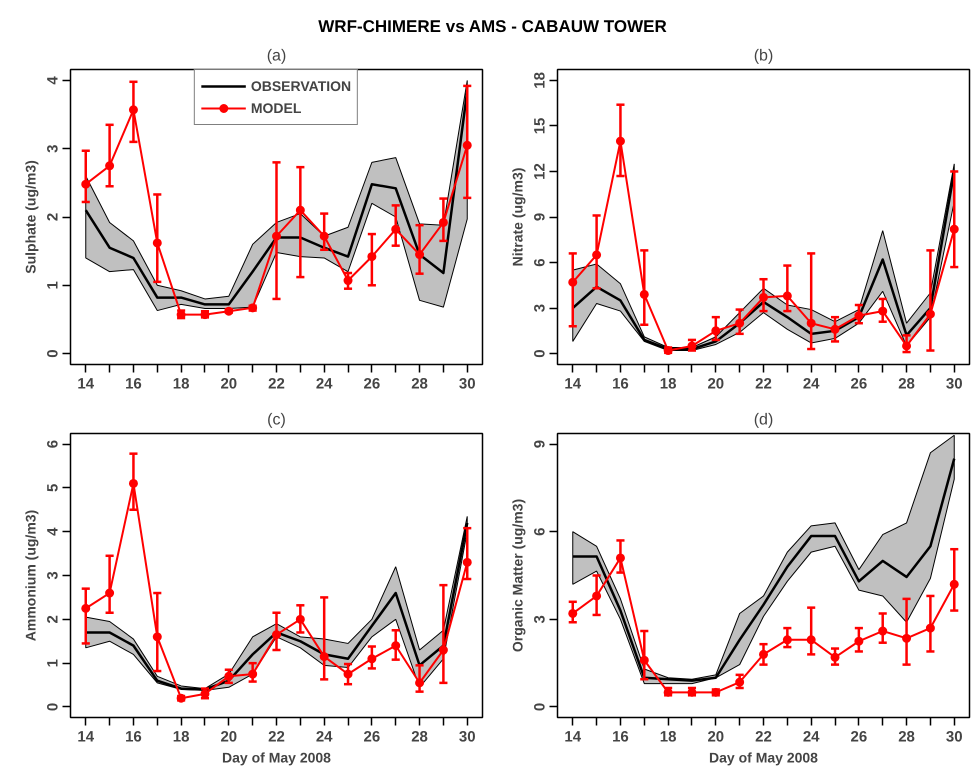 This screenshot has height=768, width=975. I want to click on y-tick-label: 12, so click(540, 171).